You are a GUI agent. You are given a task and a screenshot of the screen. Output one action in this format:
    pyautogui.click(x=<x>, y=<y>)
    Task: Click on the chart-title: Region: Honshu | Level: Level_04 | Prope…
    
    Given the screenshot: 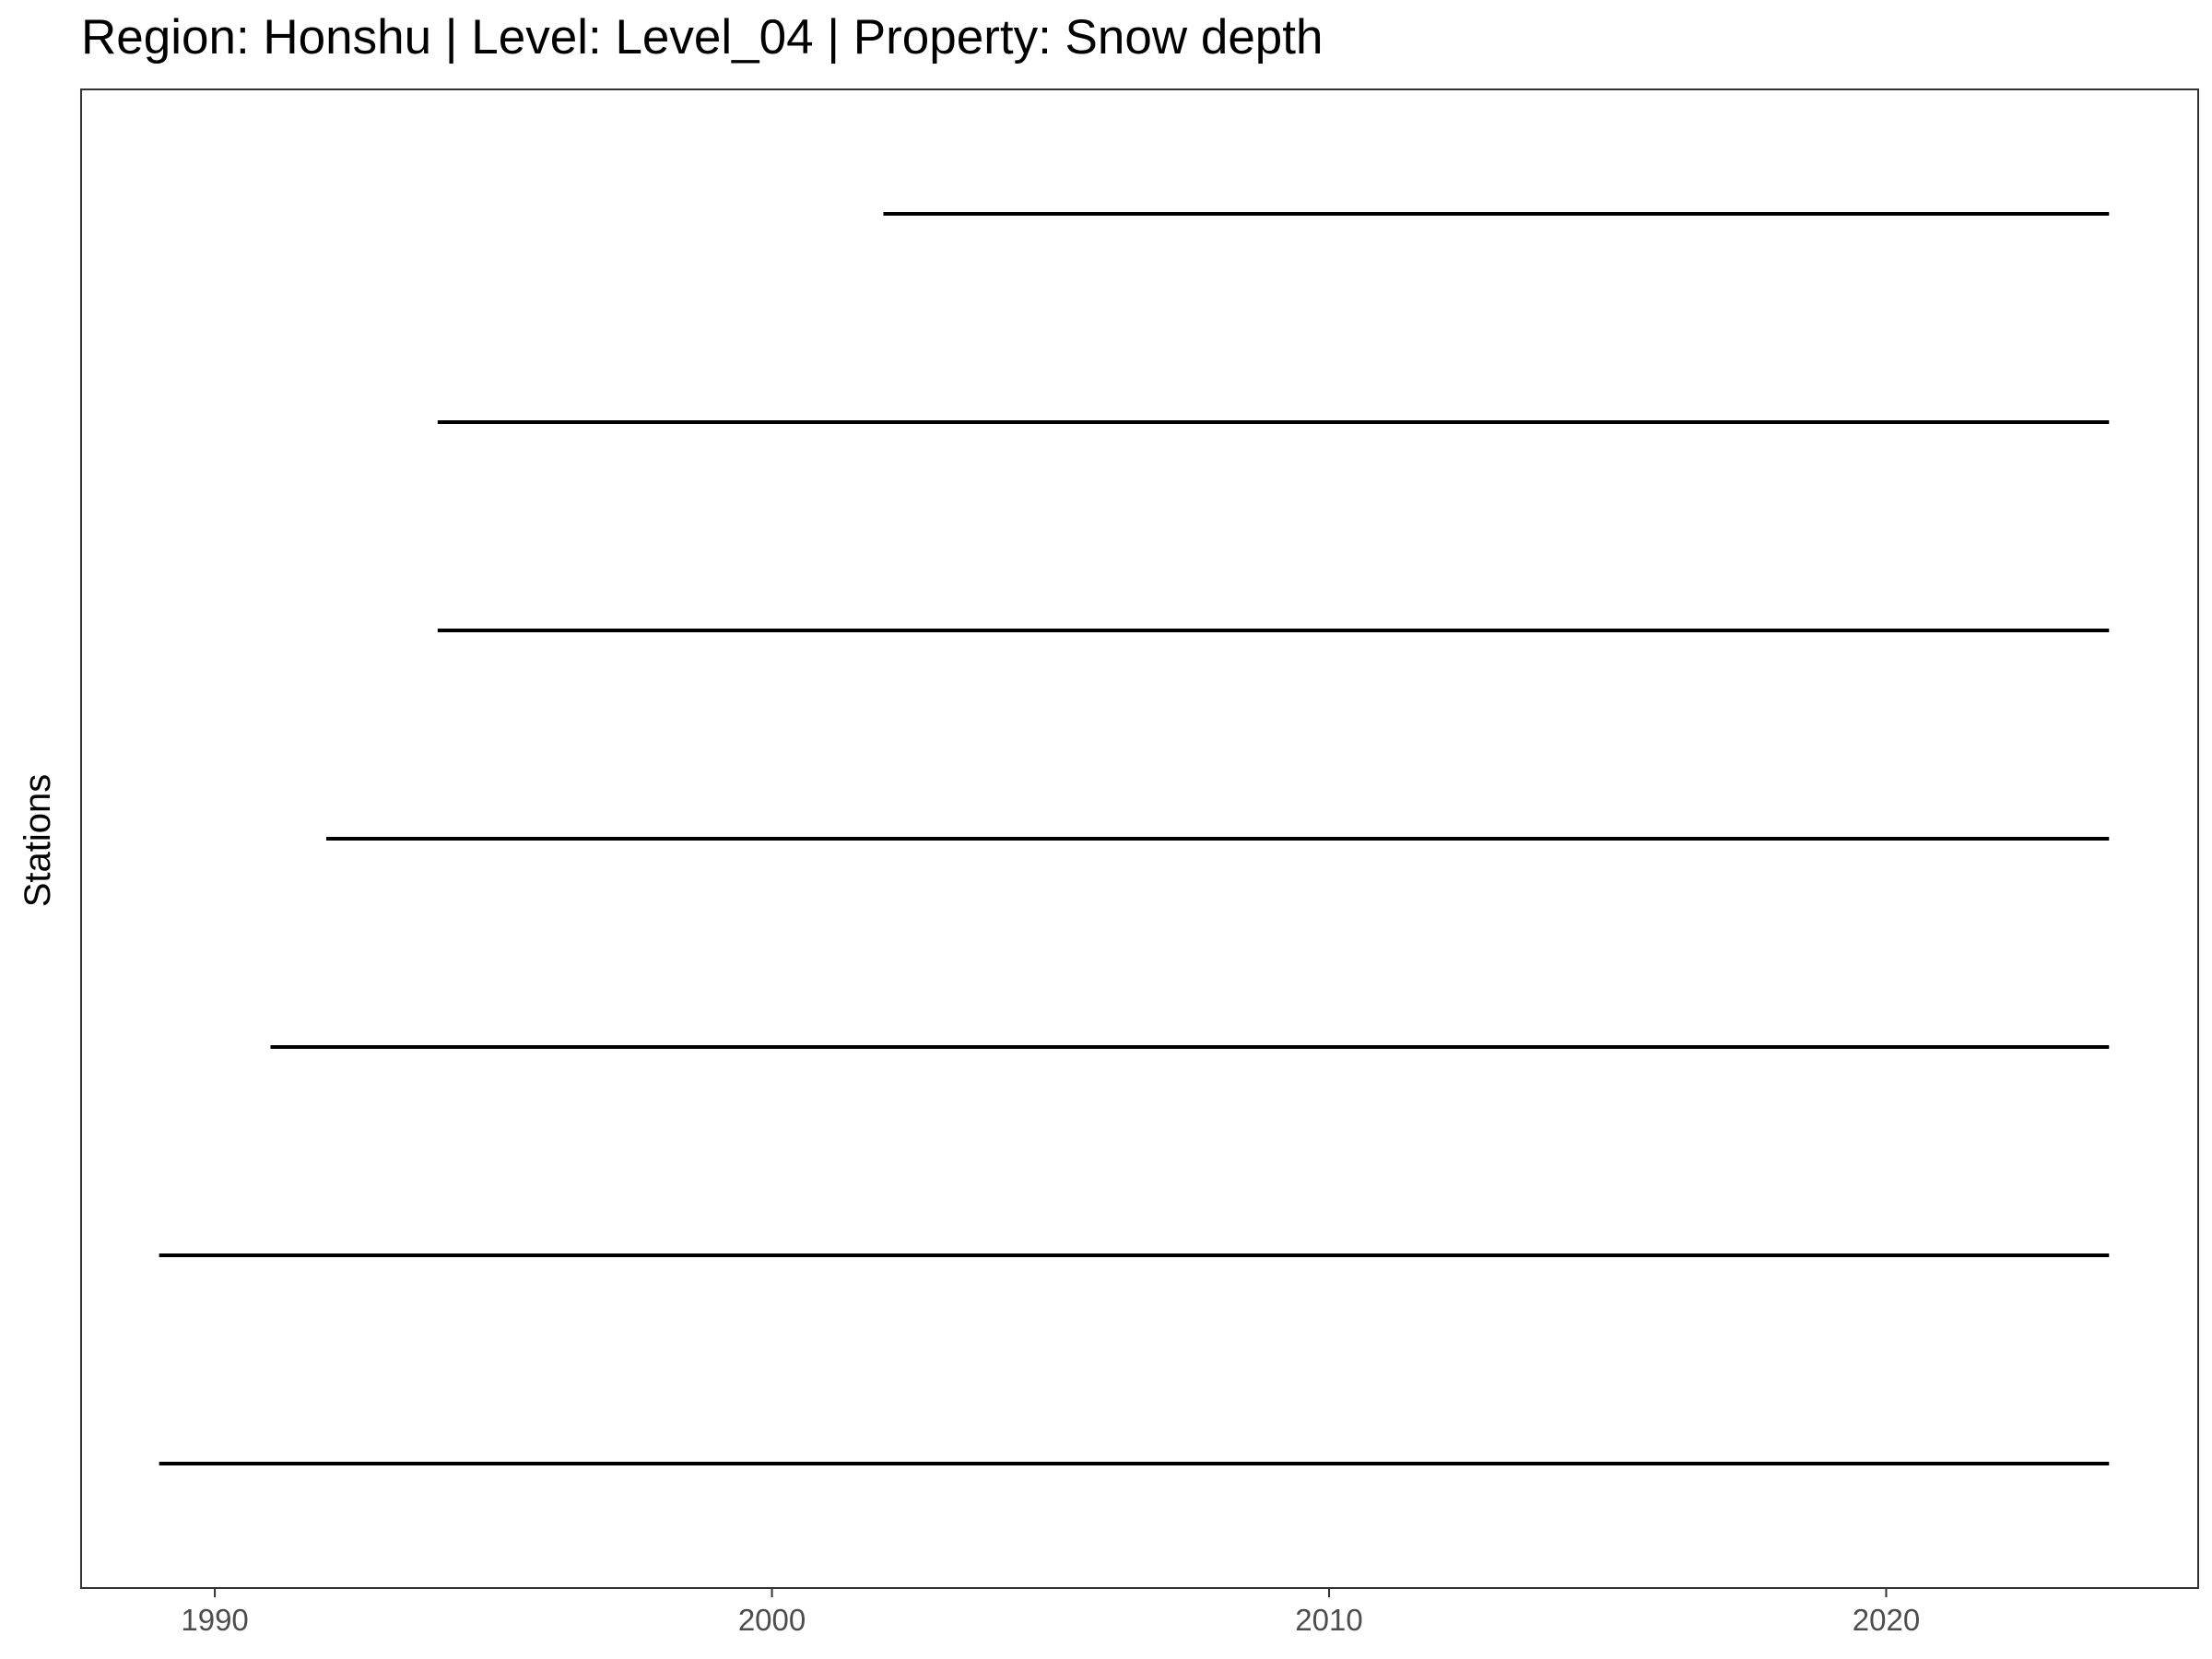 What is the action you would take?
    pyautogui.click(x=702, y=37)
    